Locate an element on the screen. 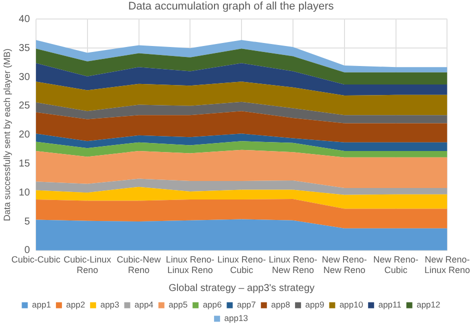 Image resolution: width=474 pixels, height=333 pixels. legend-label: app4 is located at coordinates (144, 305).